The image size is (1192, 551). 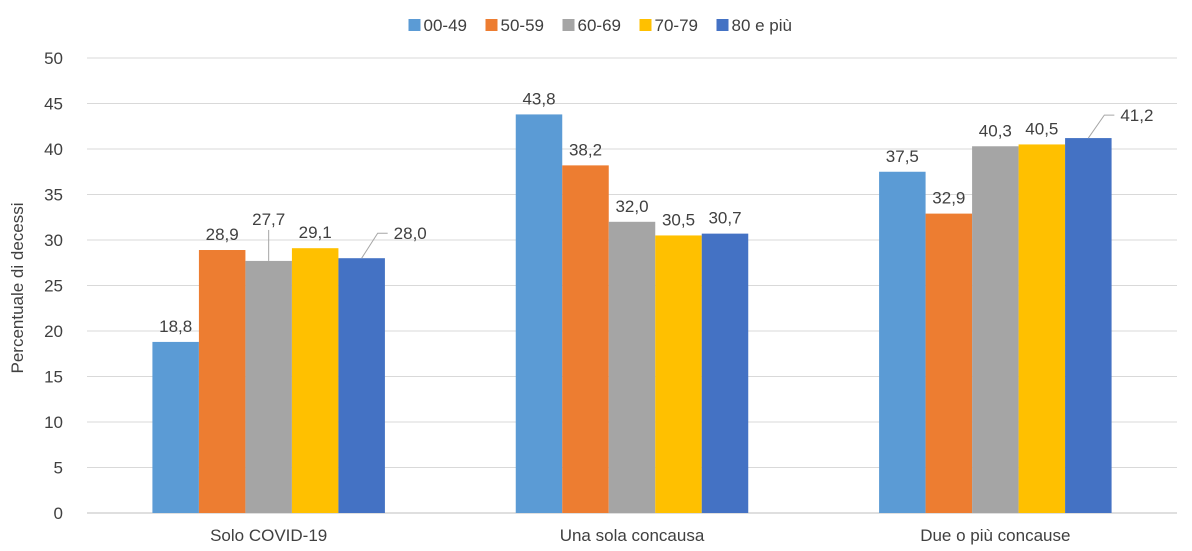 What do you see at coordinates (995, 130) in the screenshot?
I see `data-label: 40,3` at bounding box center [995, 130].